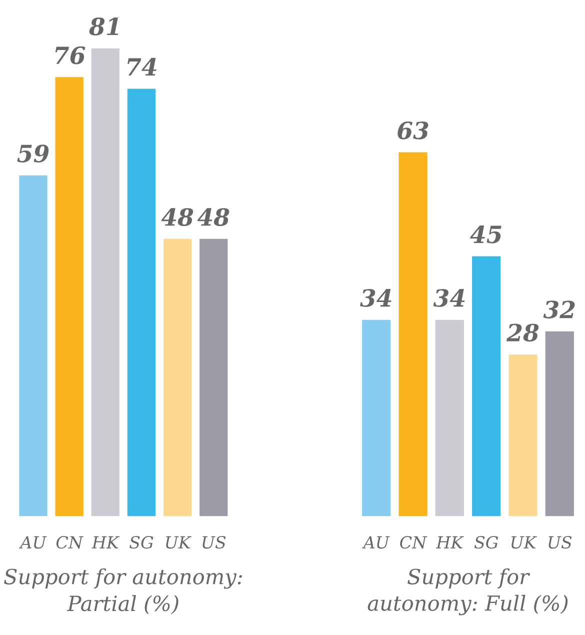 This screenshot has width=585, height=635. What do you see at coordinates (413, 130) in the screenshot?
I see `data-label: 63` at bounding box center [413, 130].